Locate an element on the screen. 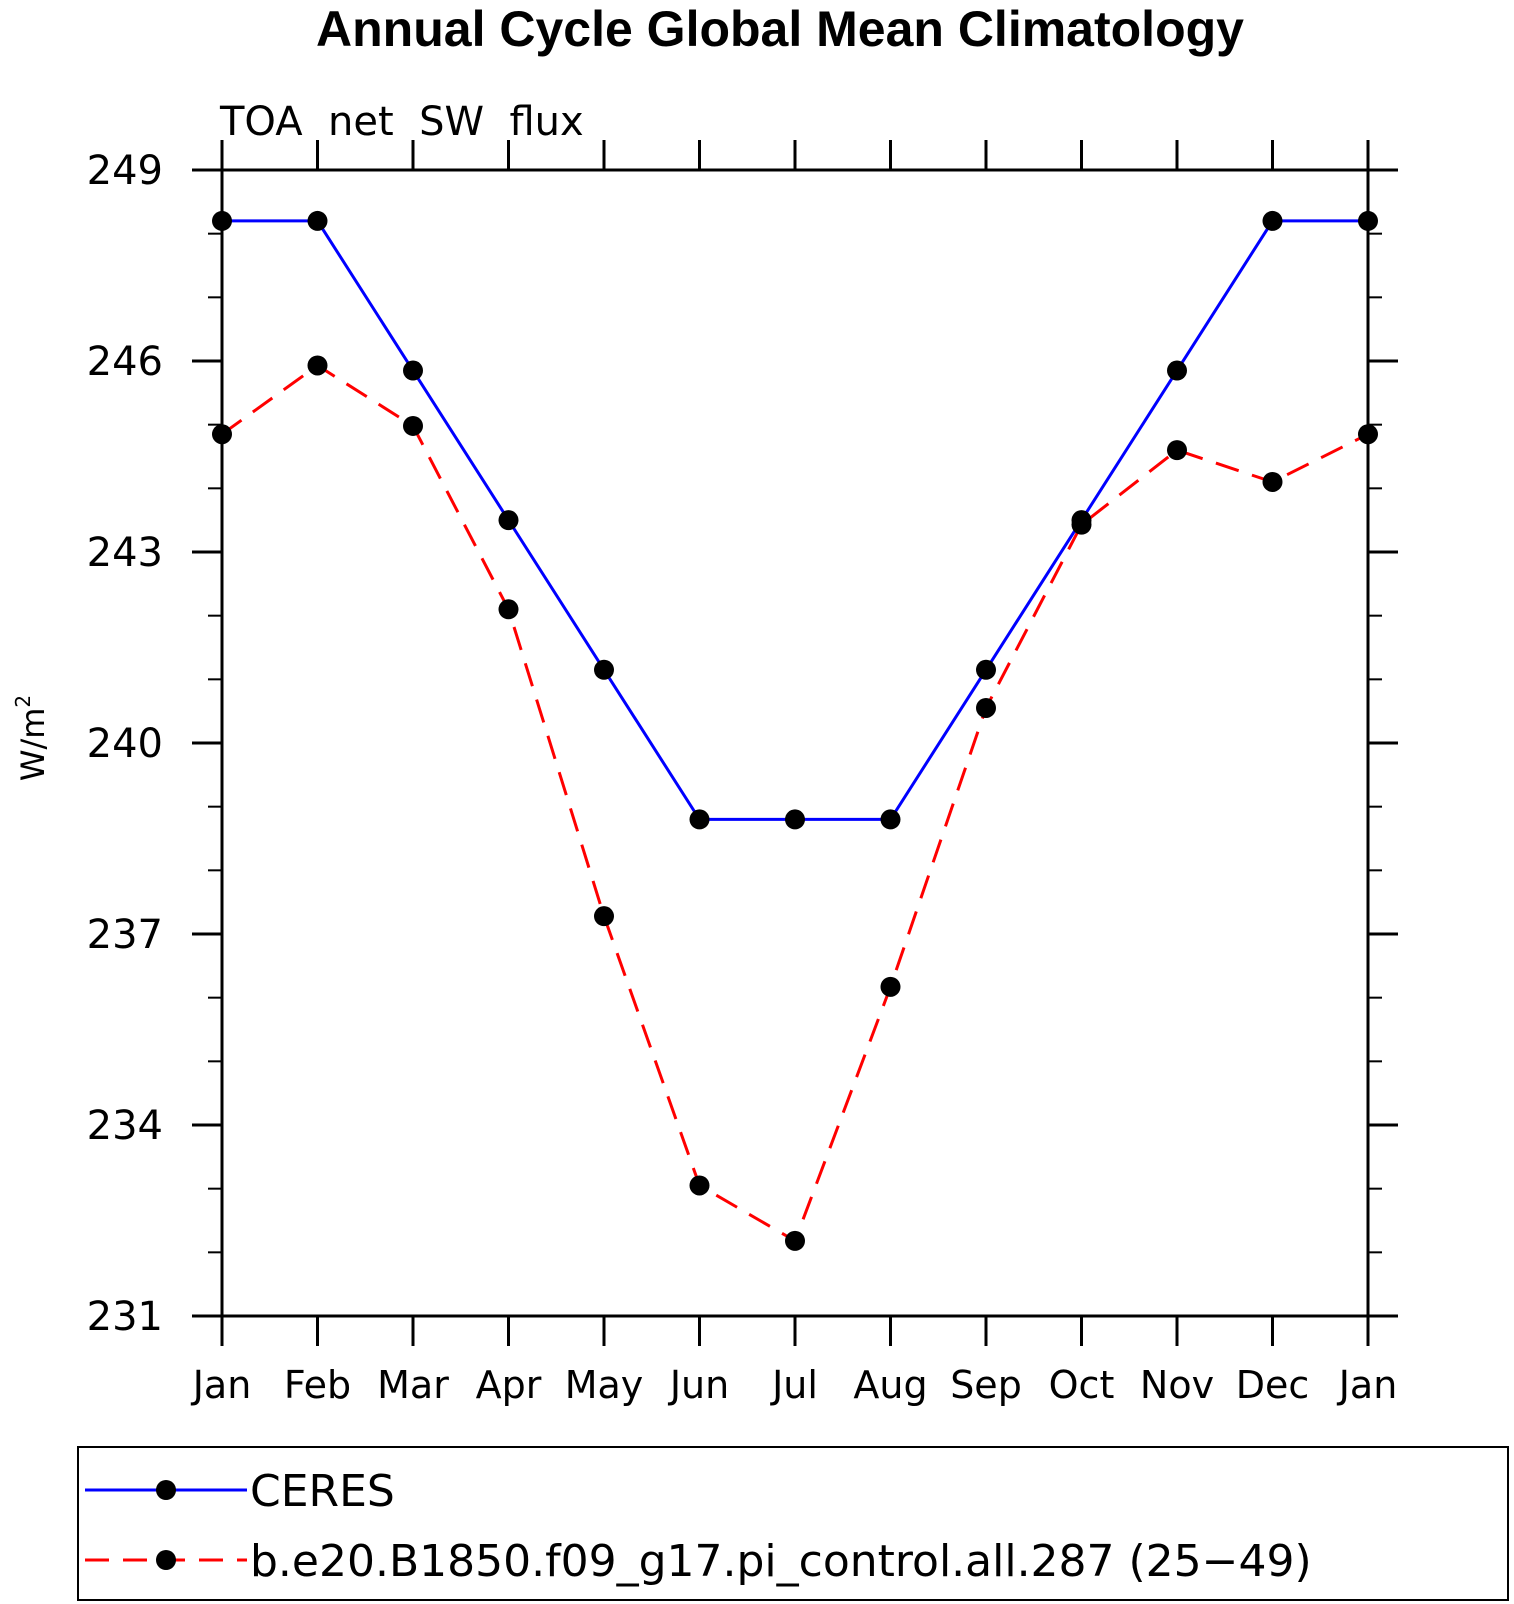 The image size is (1514, 1604). x-tick-label: May is located at coordinates (604, 1385).